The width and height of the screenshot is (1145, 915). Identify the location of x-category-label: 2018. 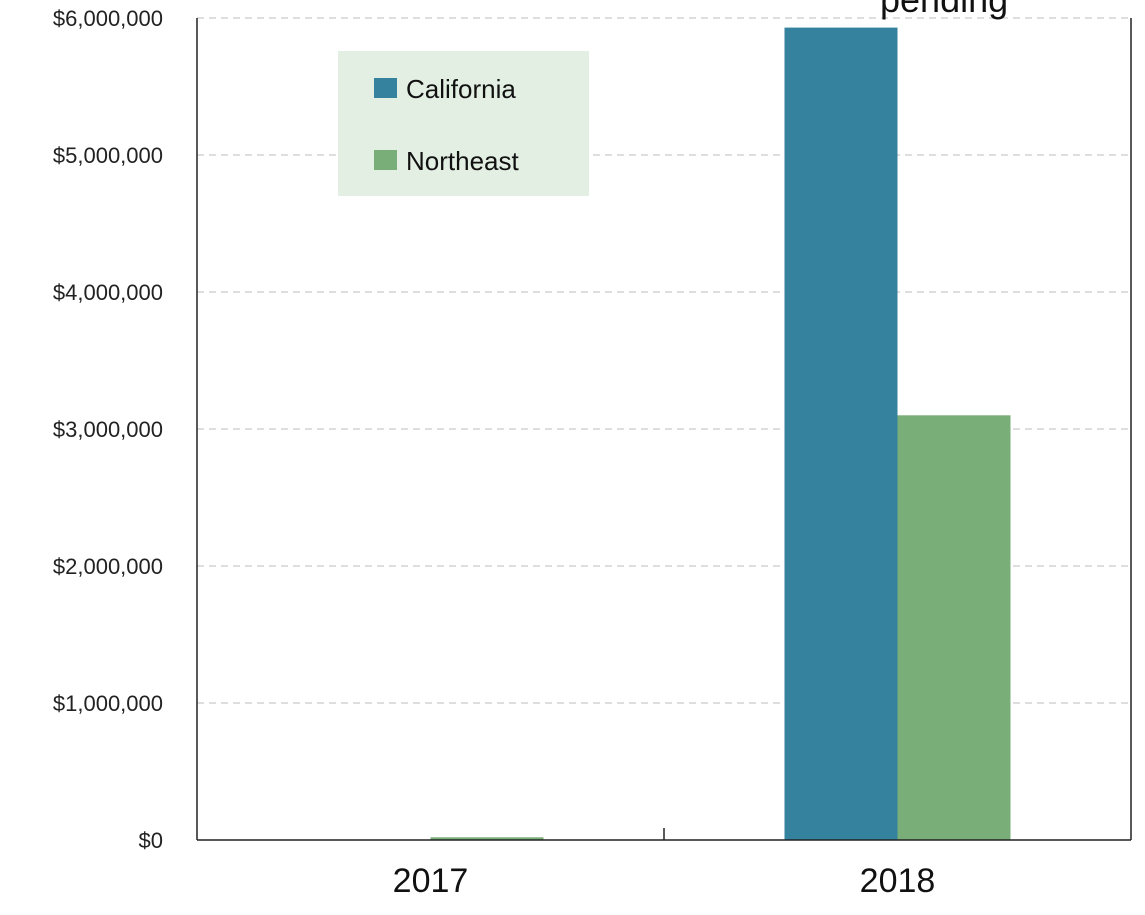
(898, 881).